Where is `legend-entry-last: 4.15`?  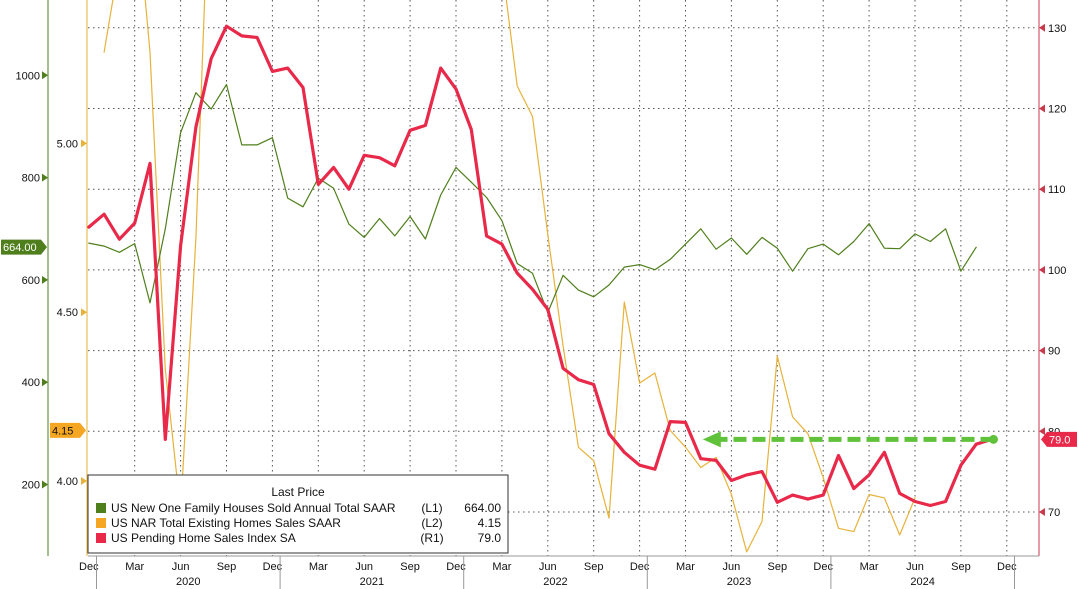
legend-entry-last: 4.15 is located at coordinates (490, 523).